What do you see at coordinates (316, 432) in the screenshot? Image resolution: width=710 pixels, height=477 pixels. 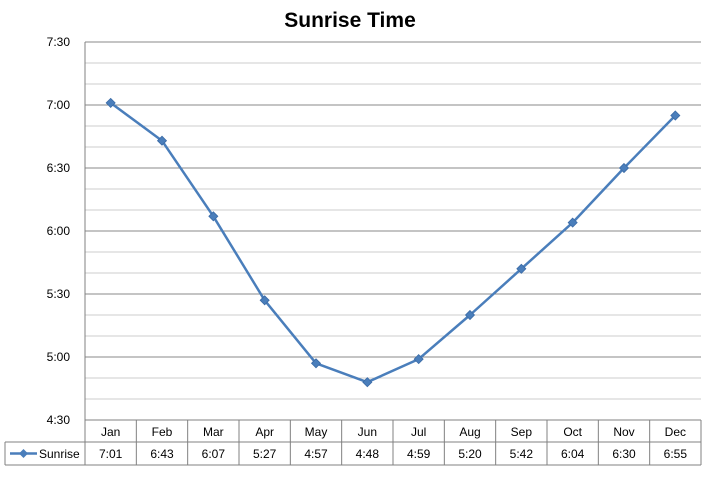 I see `x-category-label: May` at bounding box center [316, 432].